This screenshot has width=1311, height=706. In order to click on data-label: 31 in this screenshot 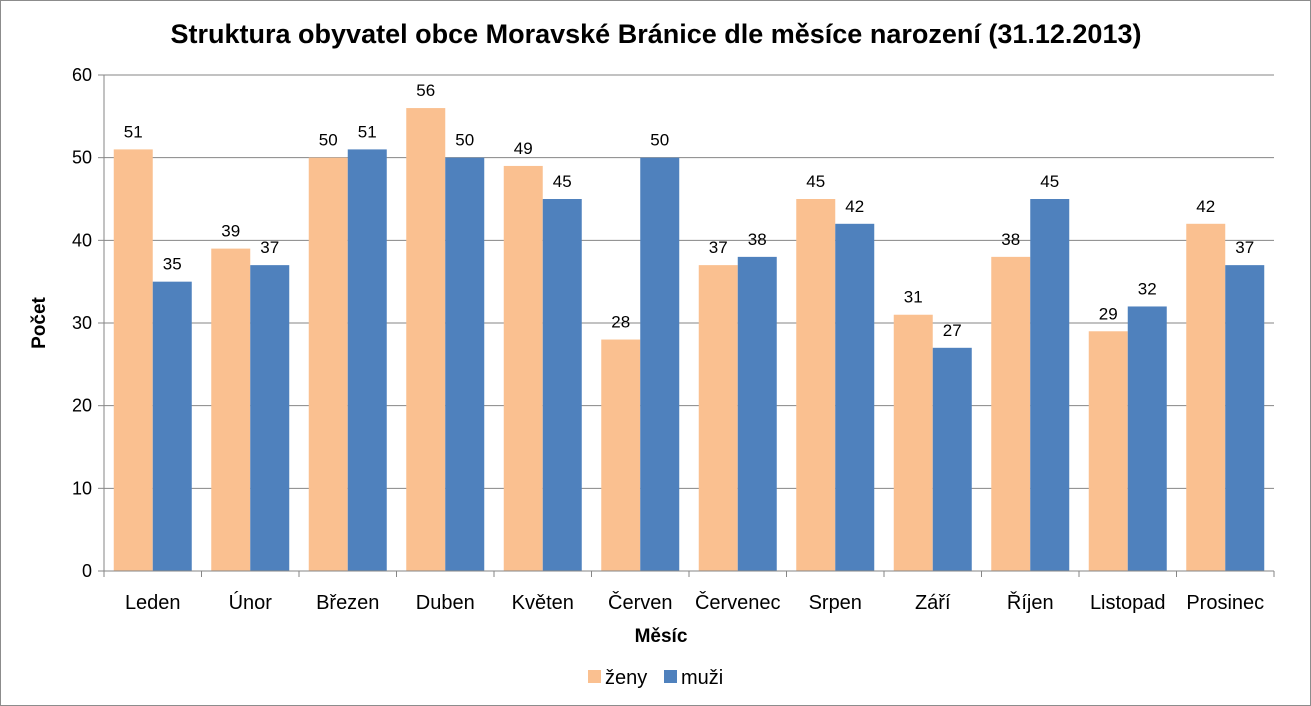, I will do `click(913, 297)`.